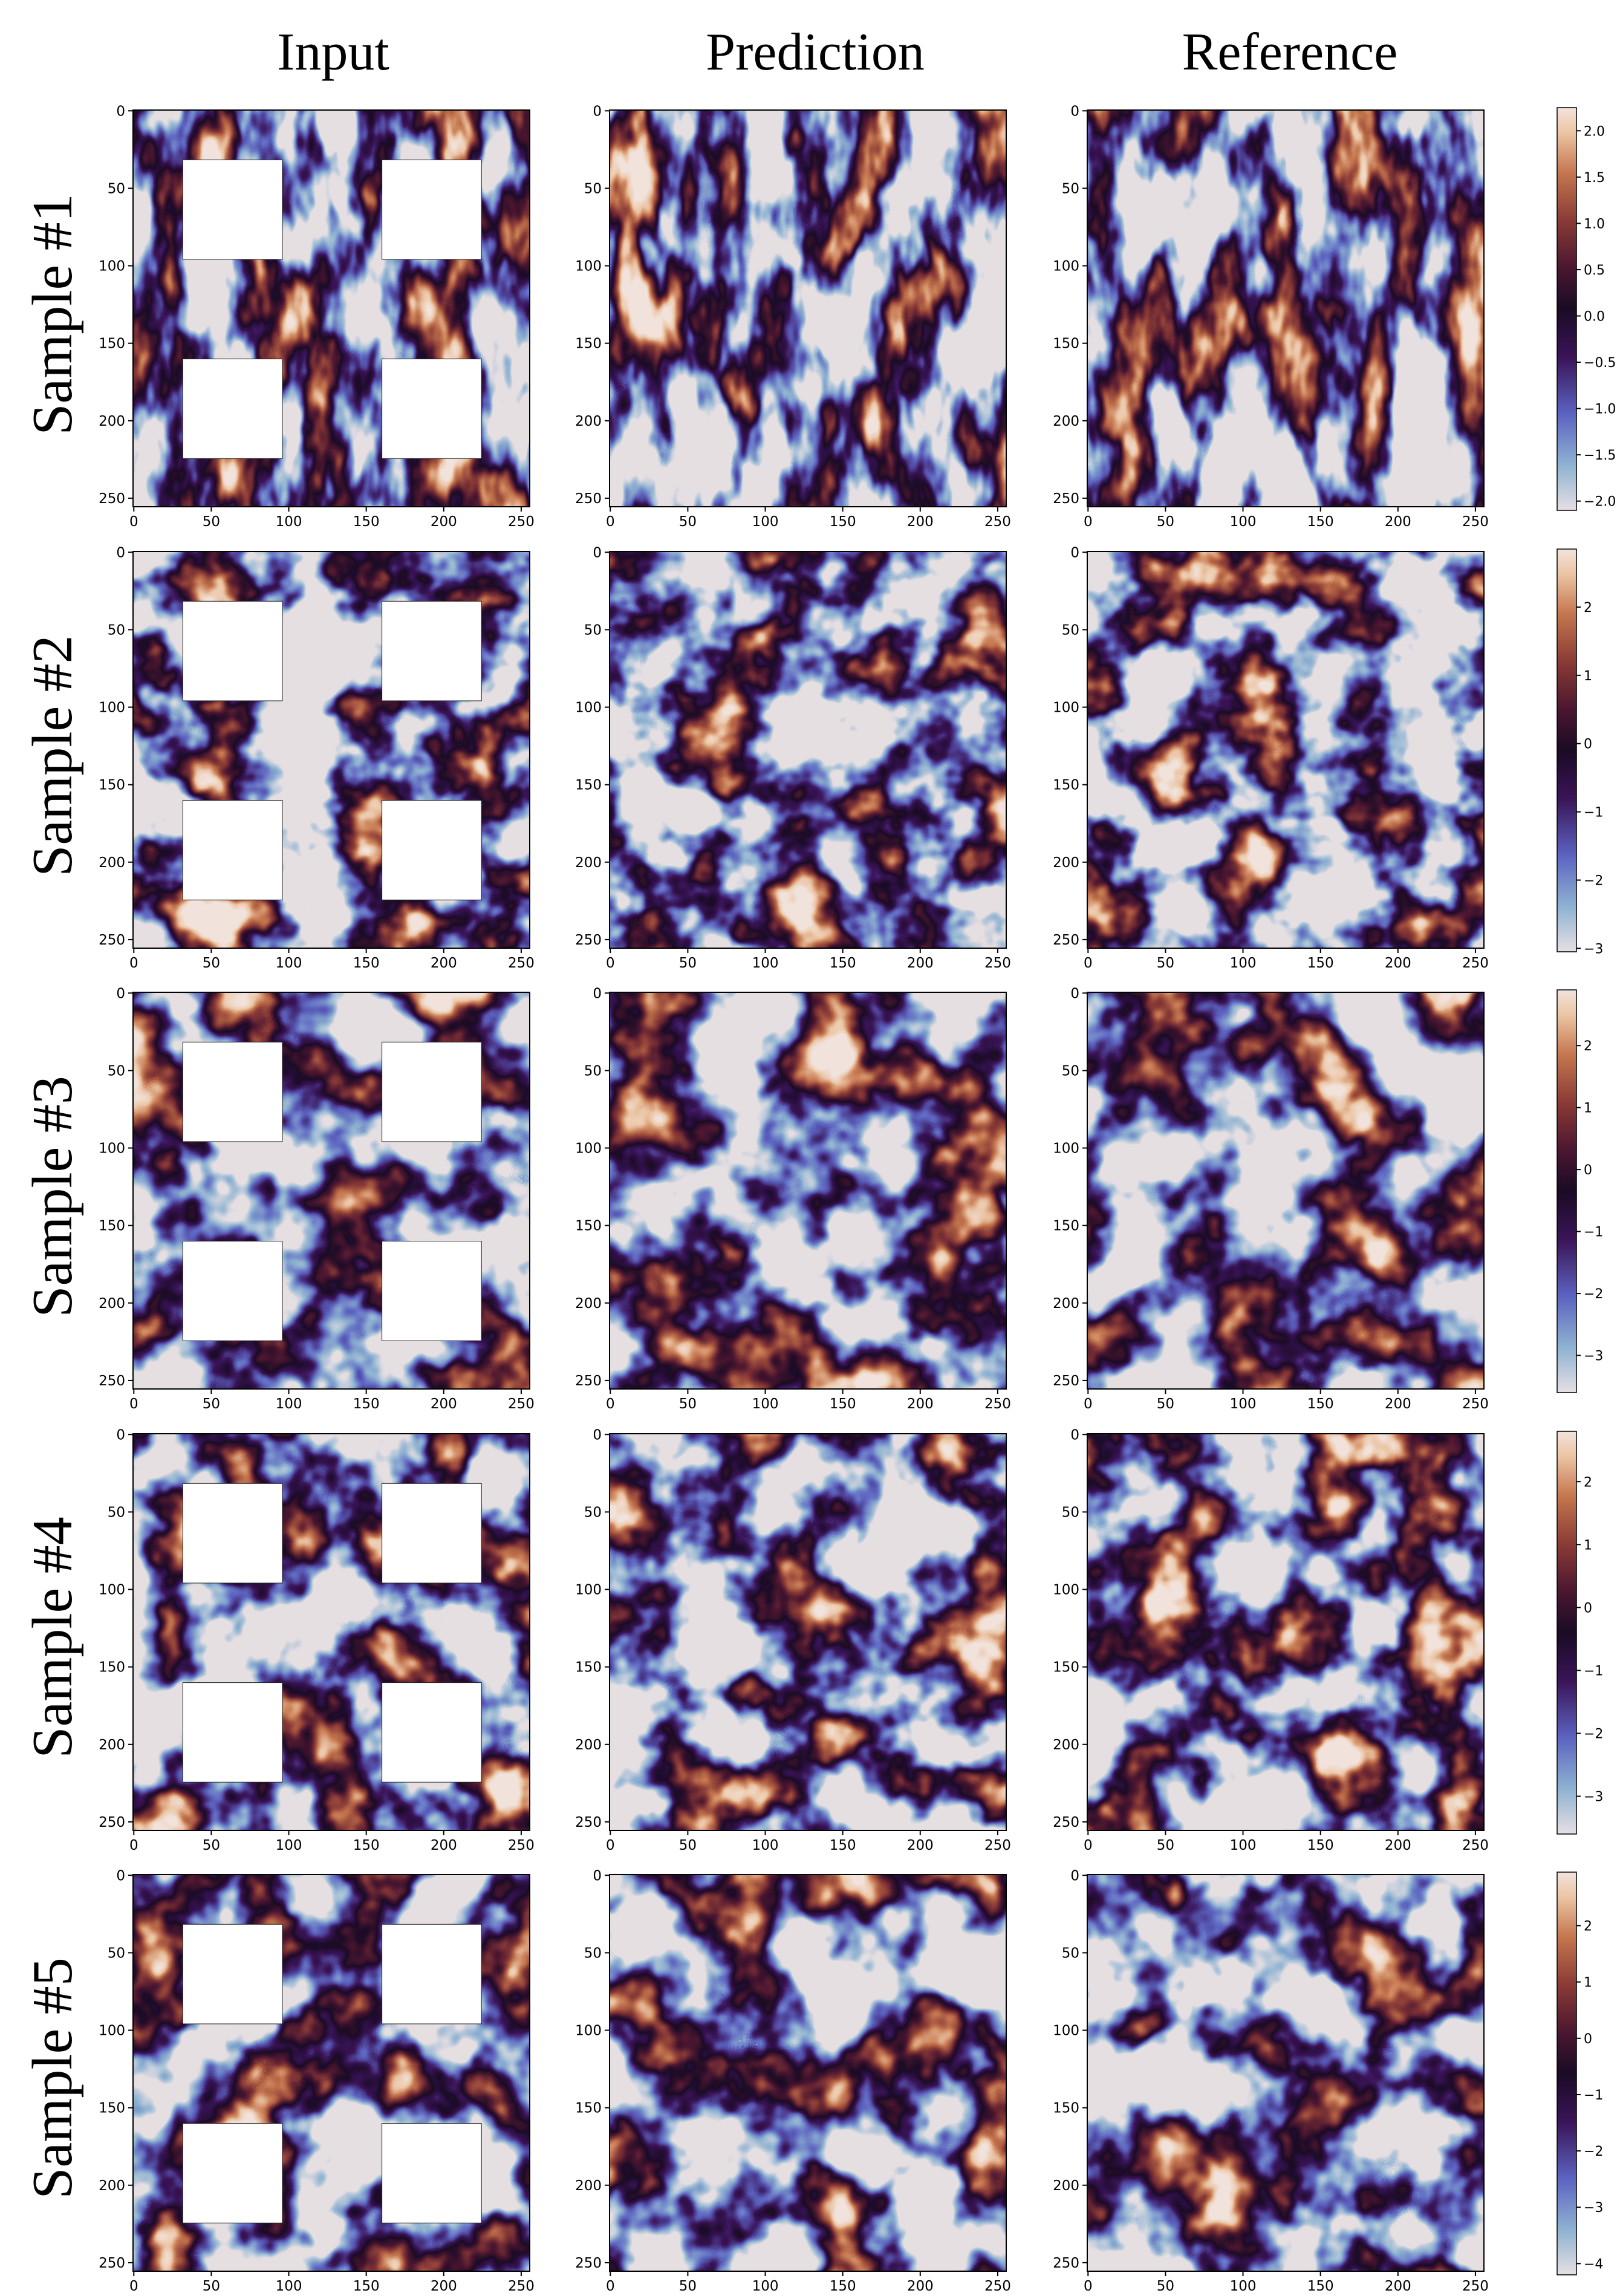 This screenshot has width=1620, height=2296. I want to click on row-title-sample-5: Sample #5, so click(52, 2078).